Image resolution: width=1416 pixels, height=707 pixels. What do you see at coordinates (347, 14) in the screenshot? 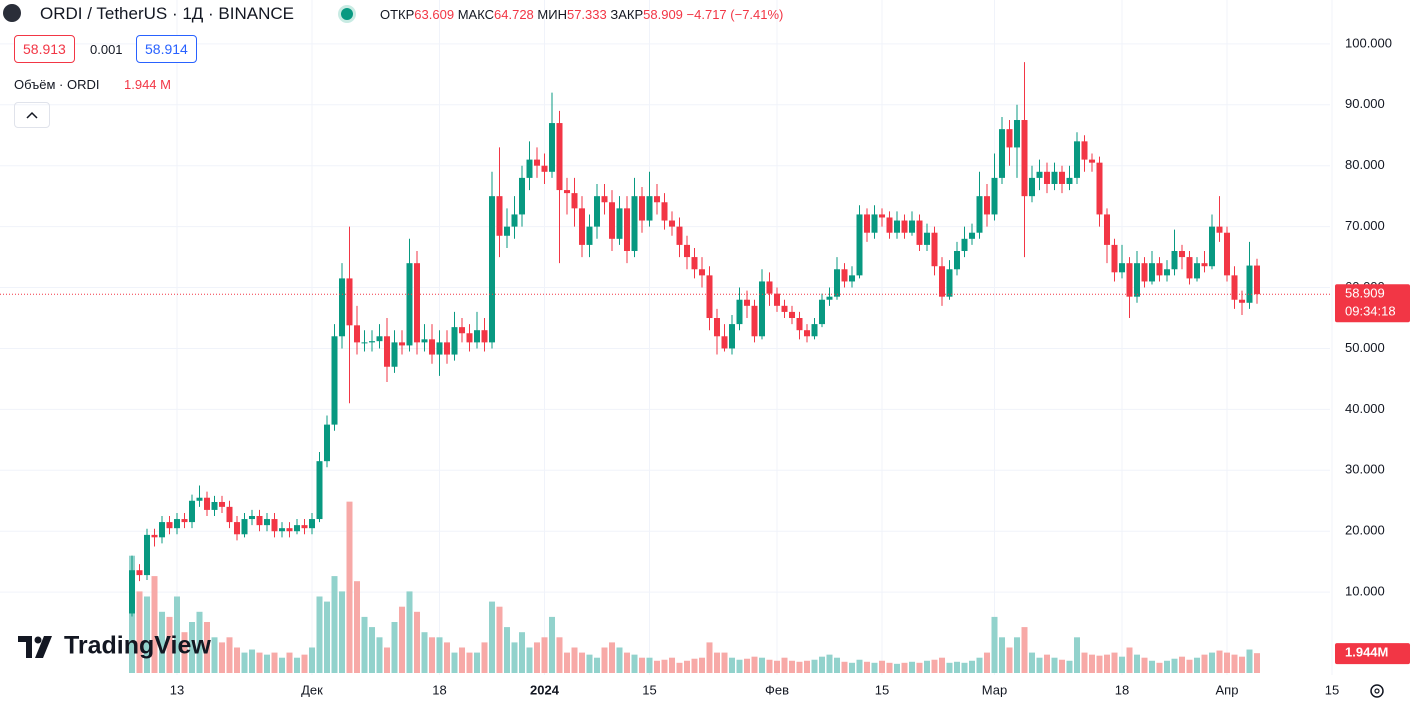
I see `market-status` at bounding box center [347, 14].